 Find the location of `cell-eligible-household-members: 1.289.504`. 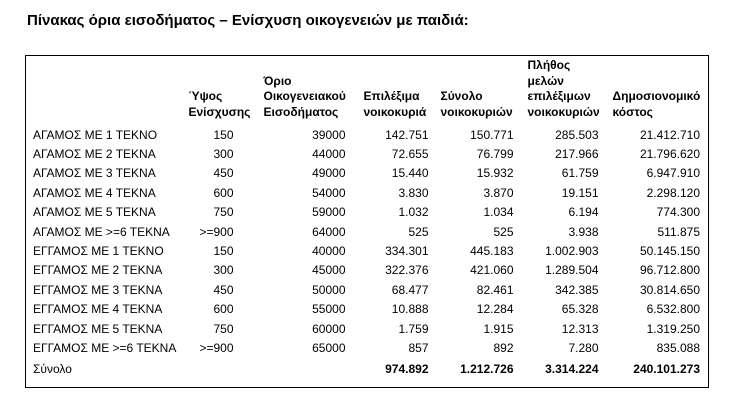

cell-eligible-household-members: 1.289.504 is located at coordinates (572, 270).